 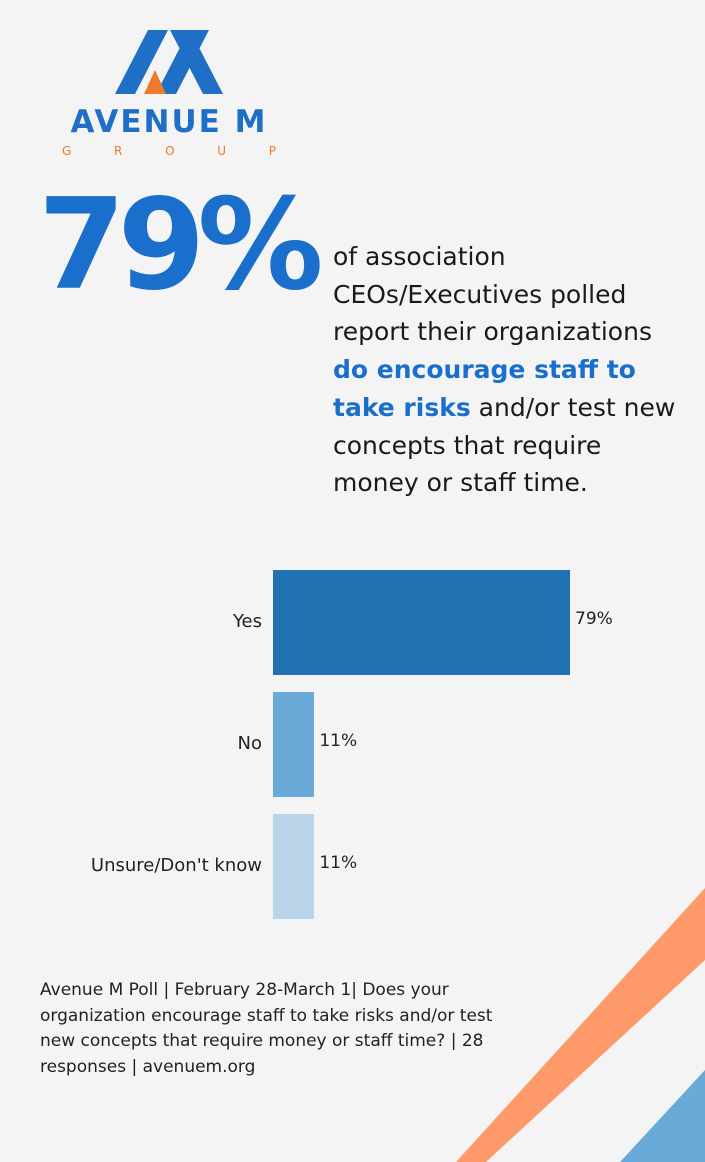 What do you see at coordinates (169, 151) in the screenshot?
I see `logo-subtitle: G R O U P` at bounding box center [169, 151].